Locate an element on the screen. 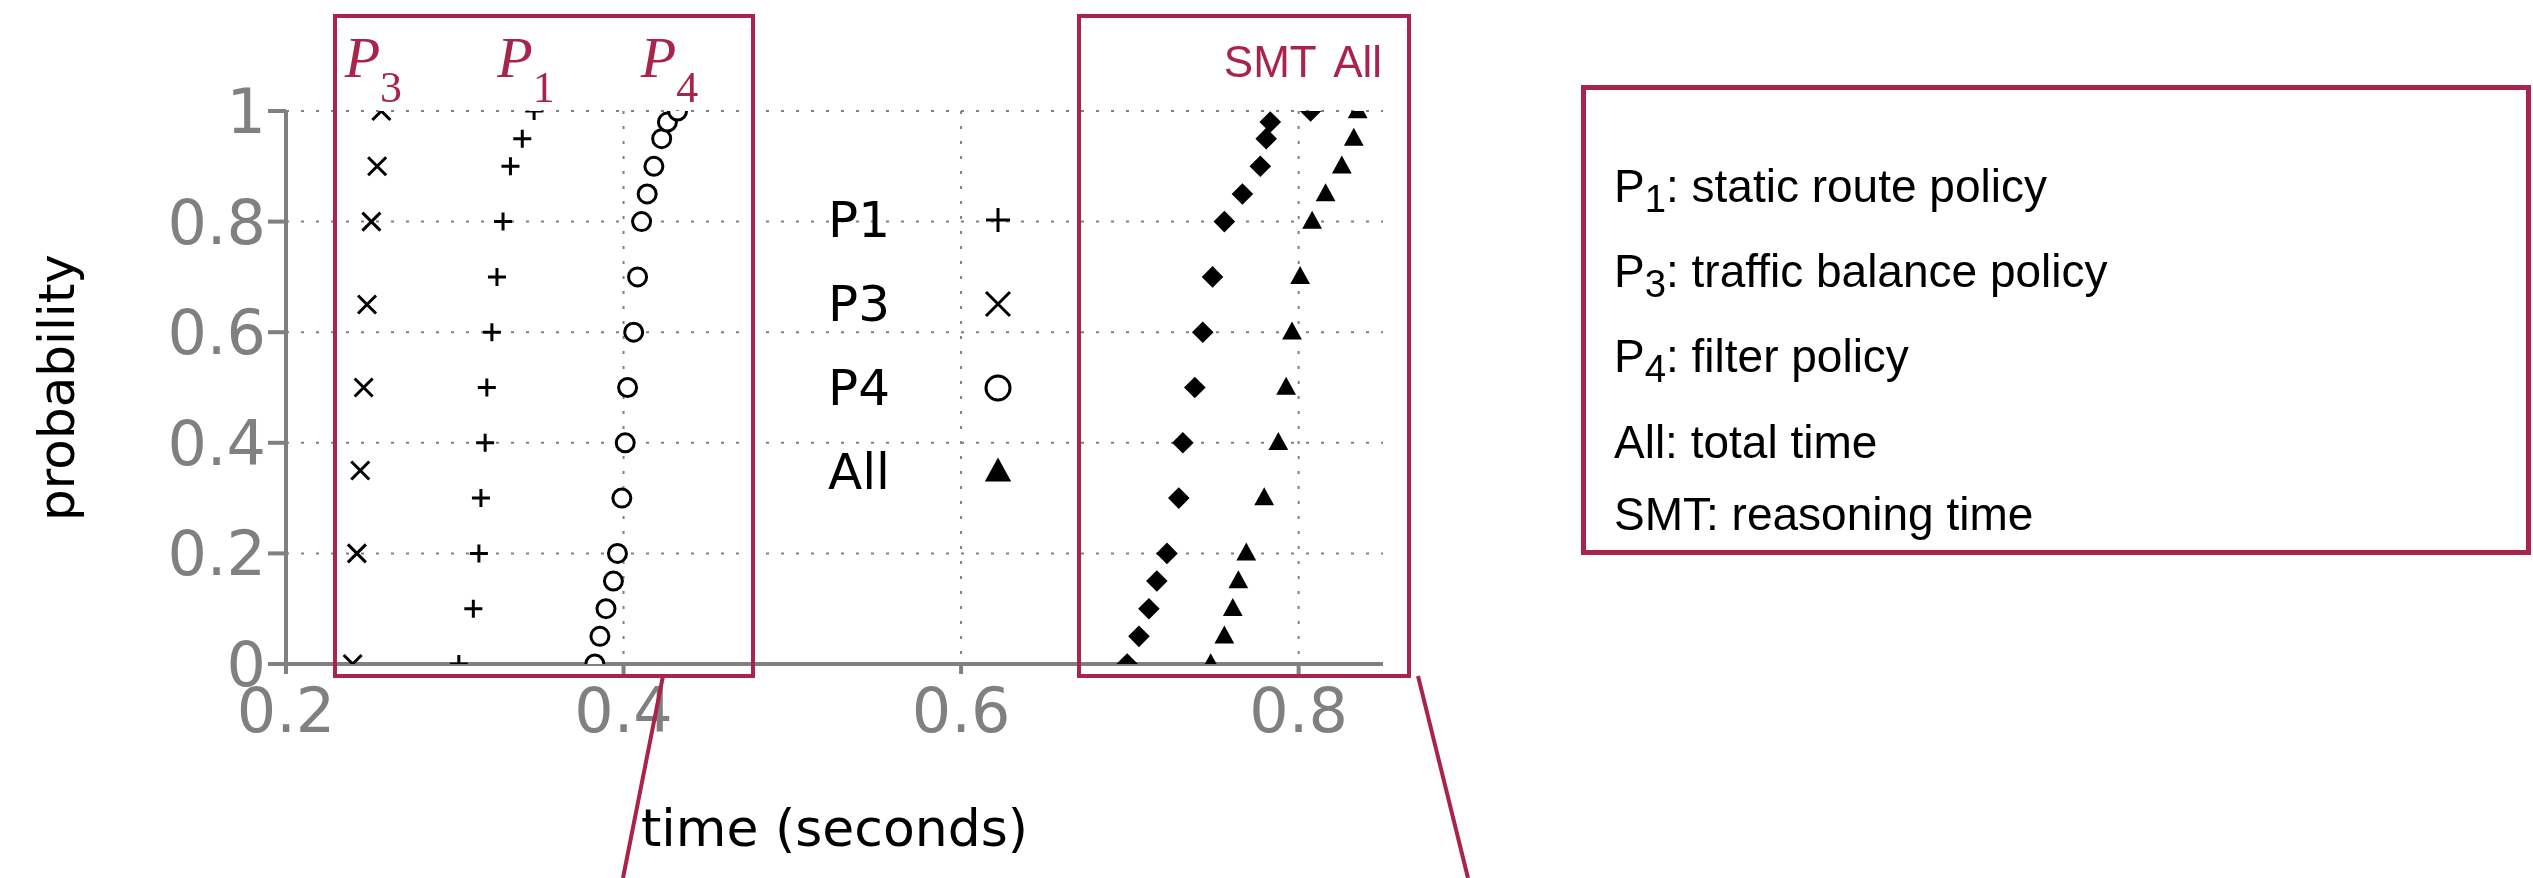 This screenshot has width=2533, height=878. text: P$_{3}$: traffic balance policy is located at coordinates (1861, 276).